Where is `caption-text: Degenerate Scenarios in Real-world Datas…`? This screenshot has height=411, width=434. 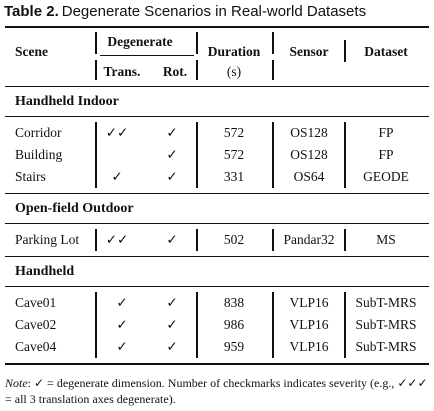
caption-text: Degenerate Scenarios in Real-world Datas… is located at coordinates (214, 11).